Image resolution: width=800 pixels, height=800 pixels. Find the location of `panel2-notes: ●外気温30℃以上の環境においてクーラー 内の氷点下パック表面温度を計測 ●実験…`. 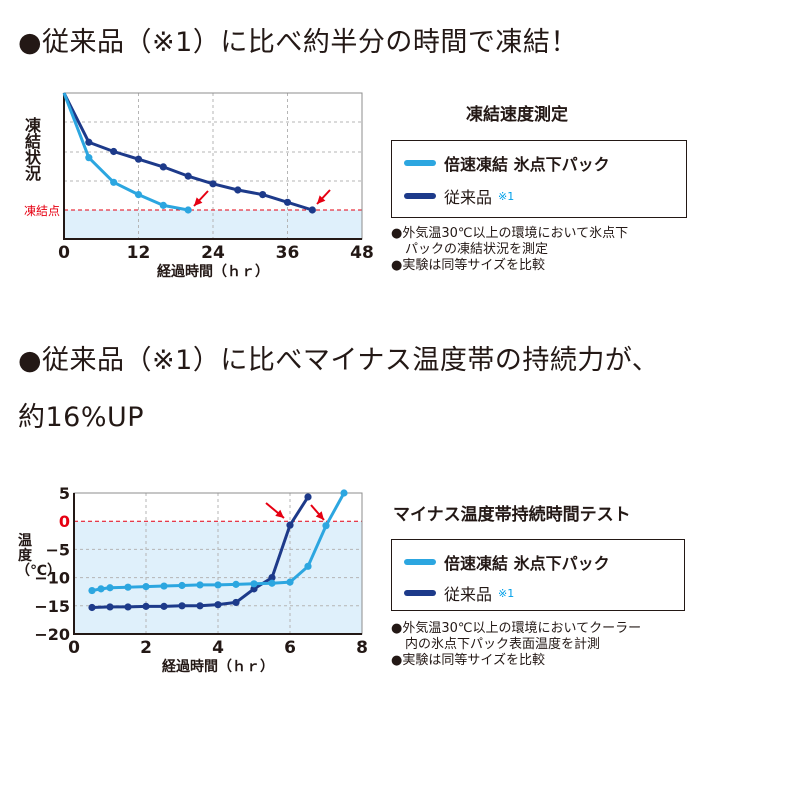

panel2-notes: ●外気温30℃以上の環境においてクーラー 内の氷点下パック表面温度を計測 ●実験… is located at coordinates (516, 645).